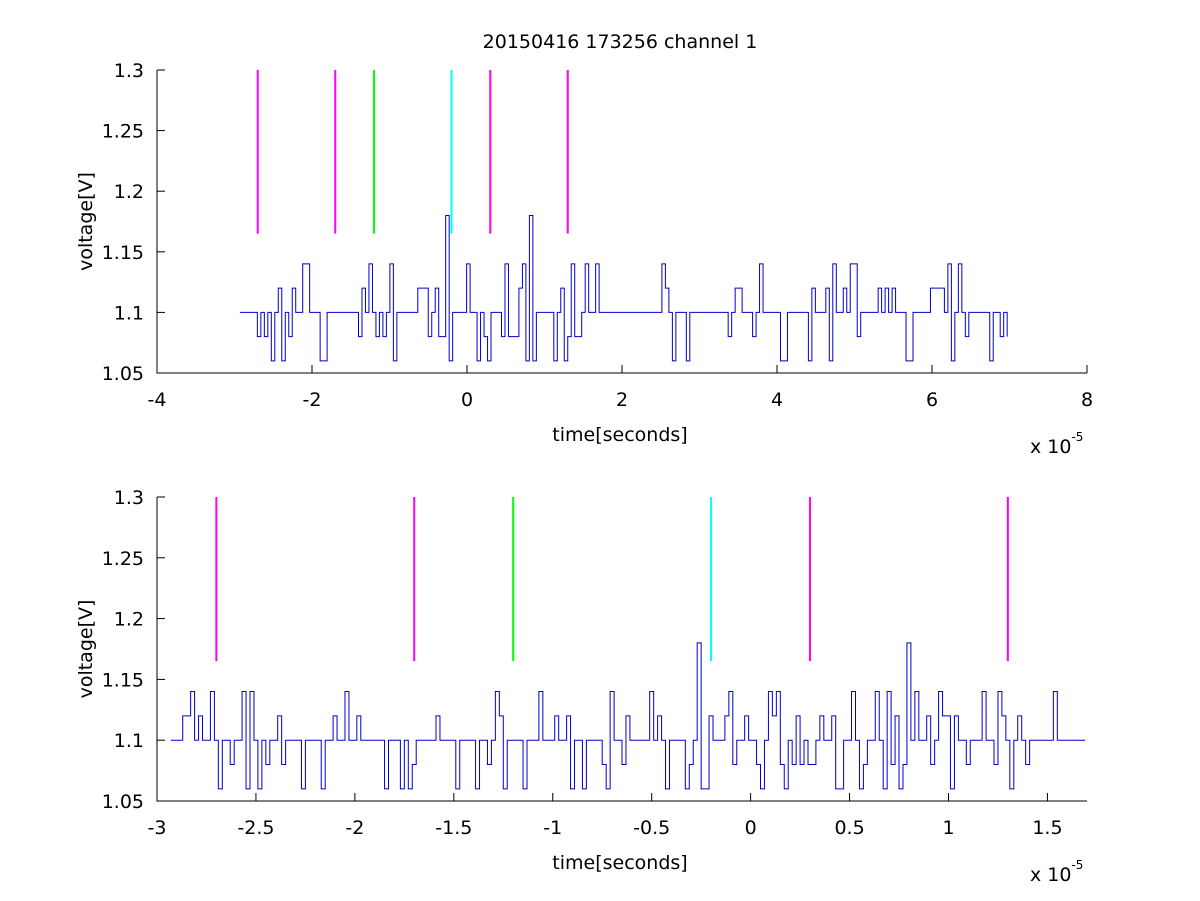 This screenshot has width=1200, height=901. What do you see at coordinates (157, 828) in the screenshot?
I see `x-tick-label: -3` at bounding box center [157, 828].